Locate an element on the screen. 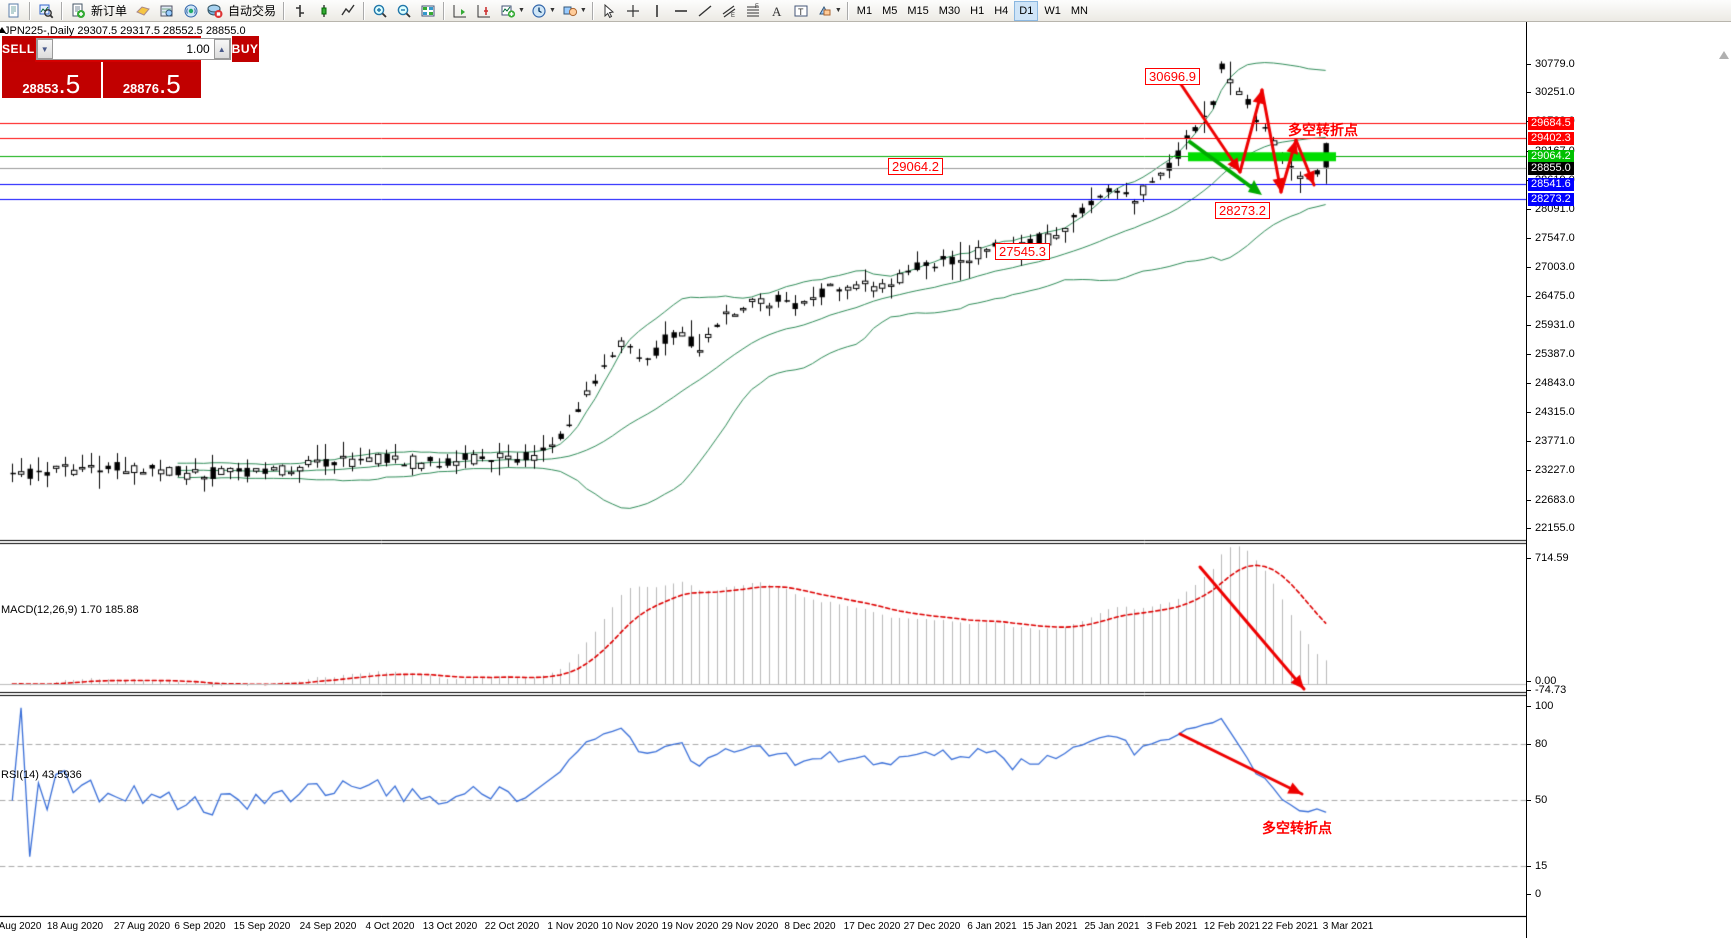 This screenshot has width=1731, height=938. indicators-group: ▼ is located at coordinates (511, 11).